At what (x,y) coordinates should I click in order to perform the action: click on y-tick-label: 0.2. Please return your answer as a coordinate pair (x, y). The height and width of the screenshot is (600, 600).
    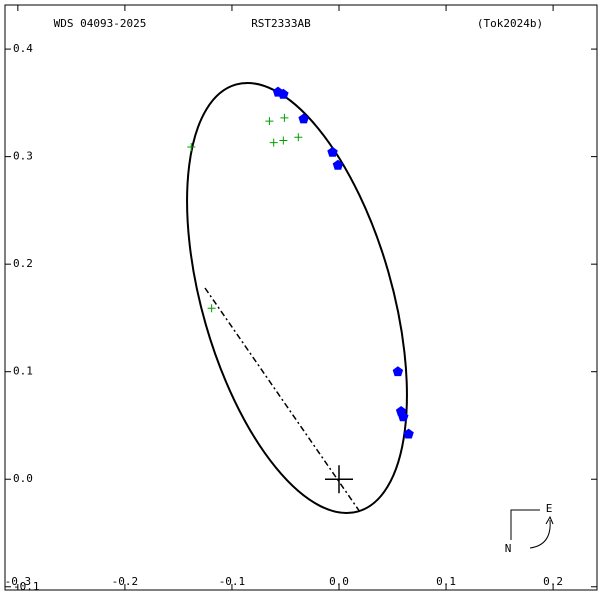
    Looking at the image, I should click on (23, 263).